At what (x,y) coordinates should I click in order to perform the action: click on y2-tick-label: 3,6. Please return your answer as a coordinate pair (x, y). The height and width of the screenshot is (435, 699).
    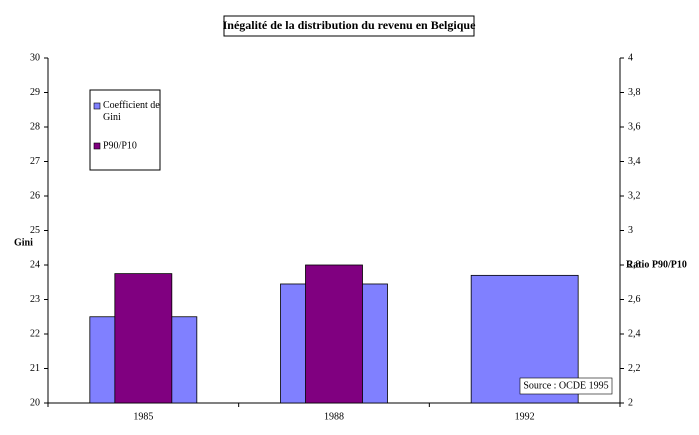
    Looking at the image, I should click on (634, 126).